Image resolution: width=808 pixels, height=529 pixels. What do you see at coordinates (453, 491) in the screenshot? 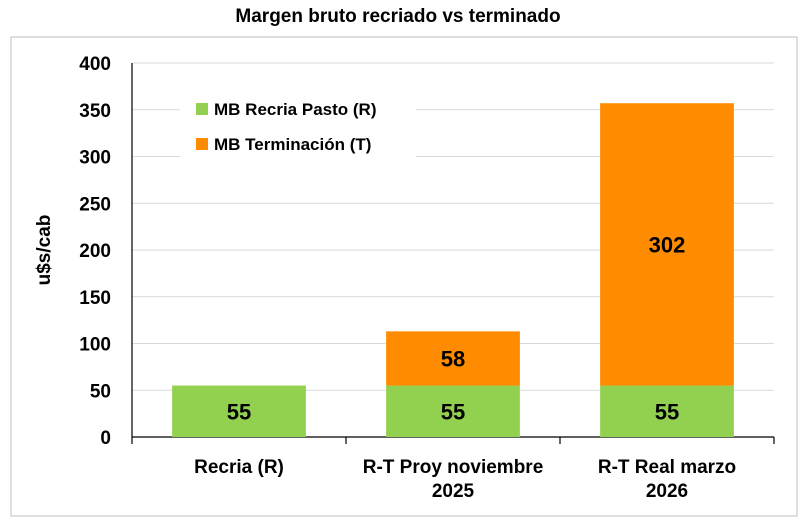
I see `x-tick-label: 2025` at bounding box center [453, 491].